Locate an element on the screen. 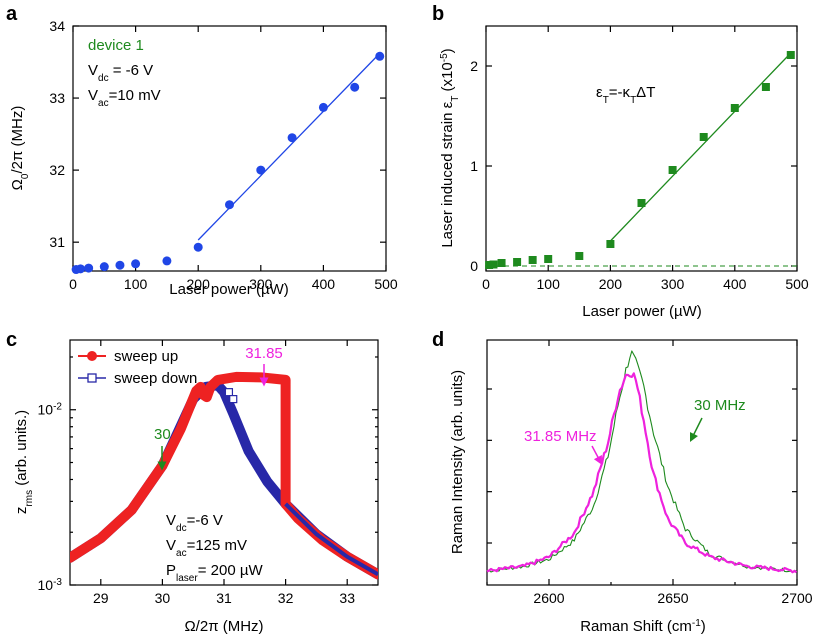 The image size is (817, 639). panel-a-xtick-label: 400 is located at coordinates (324, 284).